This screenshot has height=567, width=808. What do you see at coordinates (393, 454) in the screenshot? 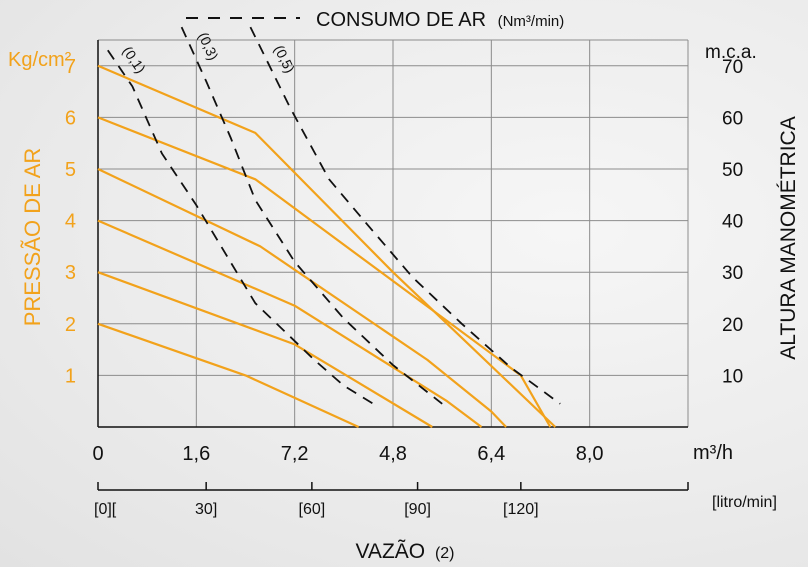
I see `x-tick-label: 4,8` at bounding box center [393, 454].